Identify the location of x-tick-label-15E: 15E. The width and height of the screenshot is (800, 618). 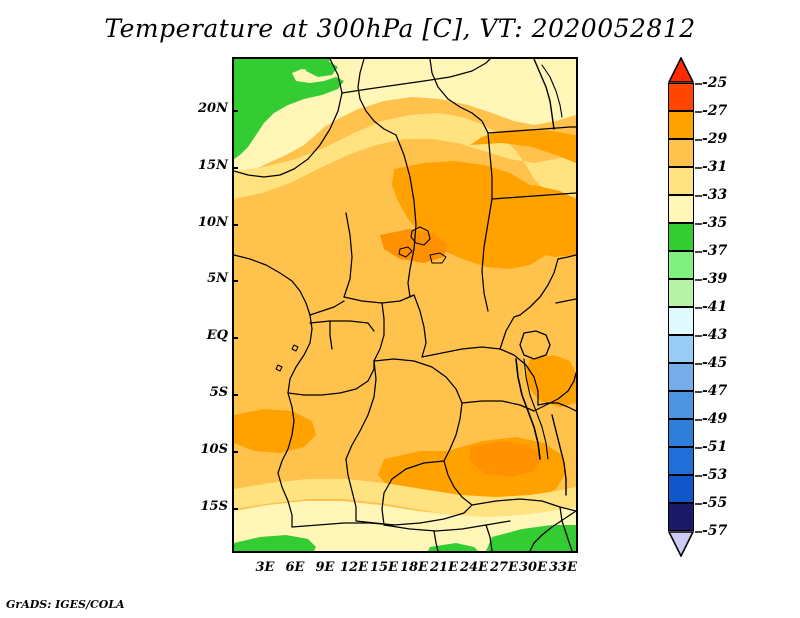
(384, 567).